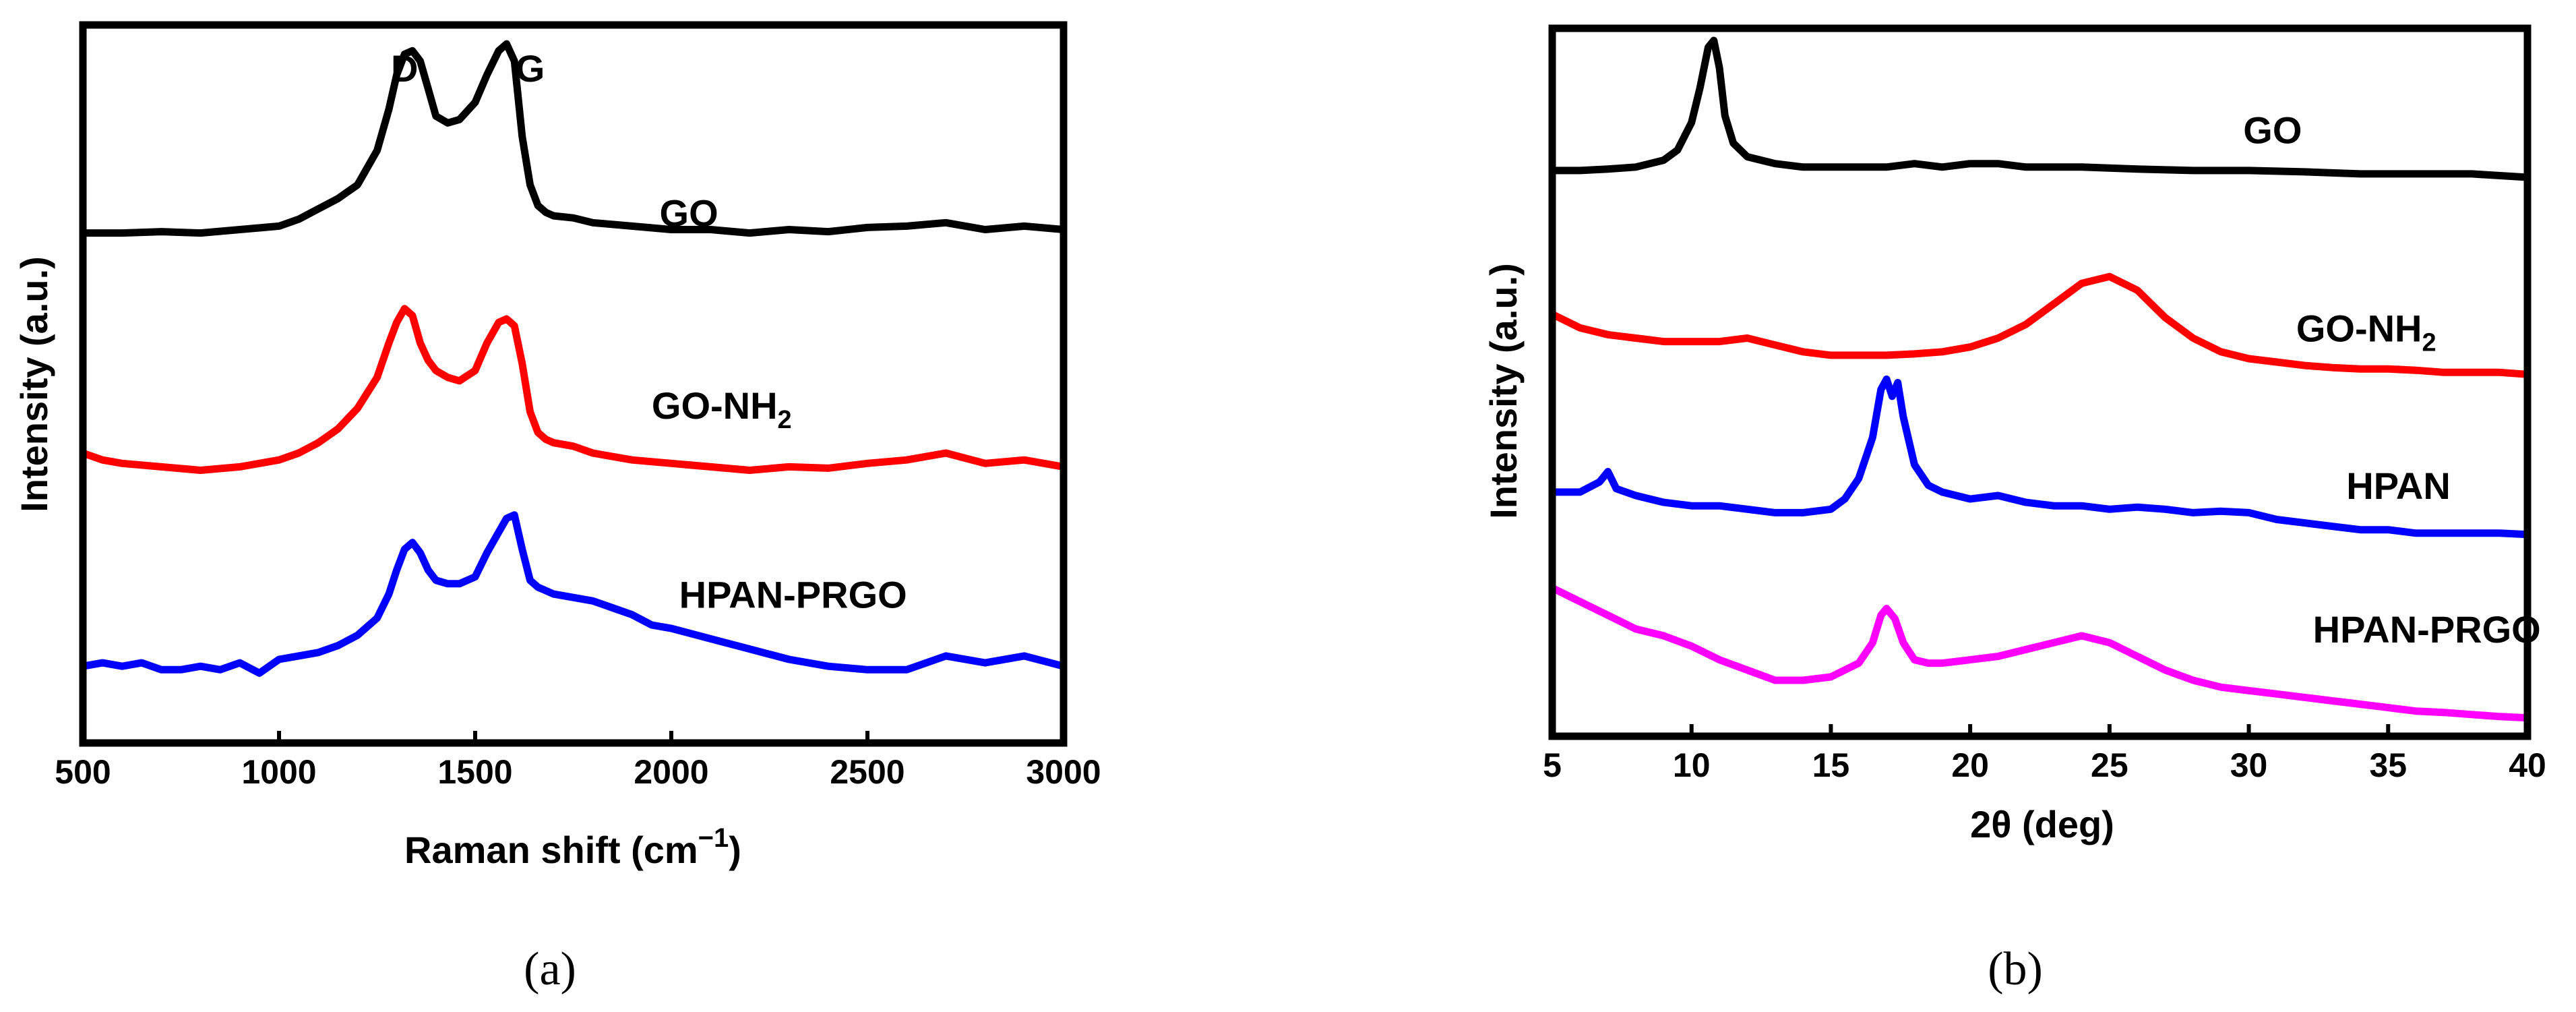  What do you see at coordinates (735, 850) in the screenshot?
I see `panel-a-x-axis-label-end: )` at bounding box center [735, 850].